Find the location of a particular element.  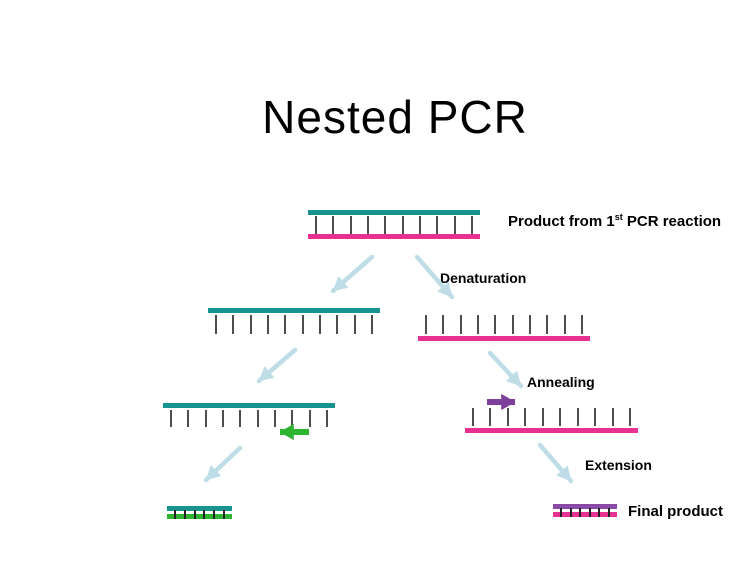

left-final-duplex is located at coordinates (199, 513).